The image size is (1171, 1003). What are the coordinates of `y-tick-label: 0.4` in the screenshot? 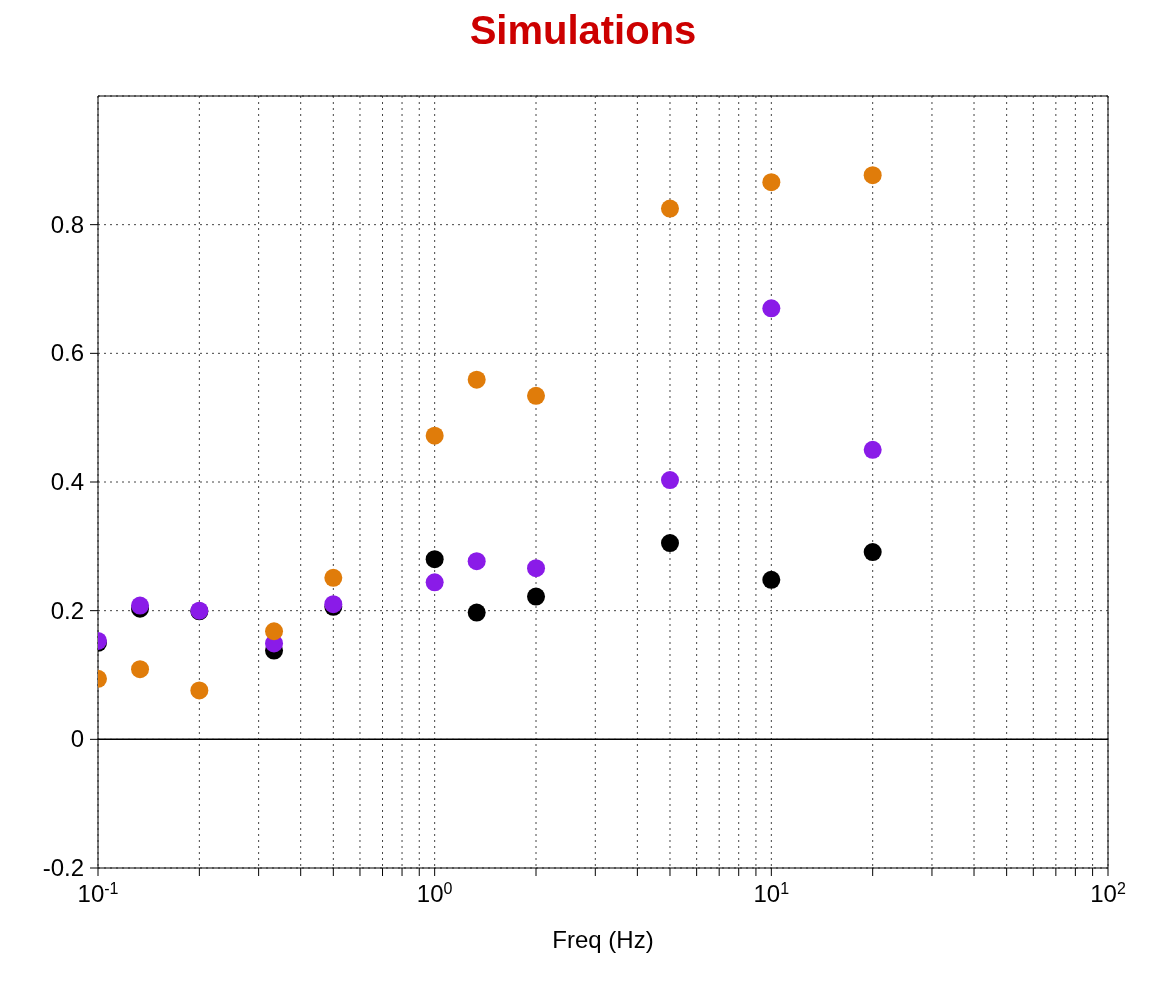 It's located at (67, 481).